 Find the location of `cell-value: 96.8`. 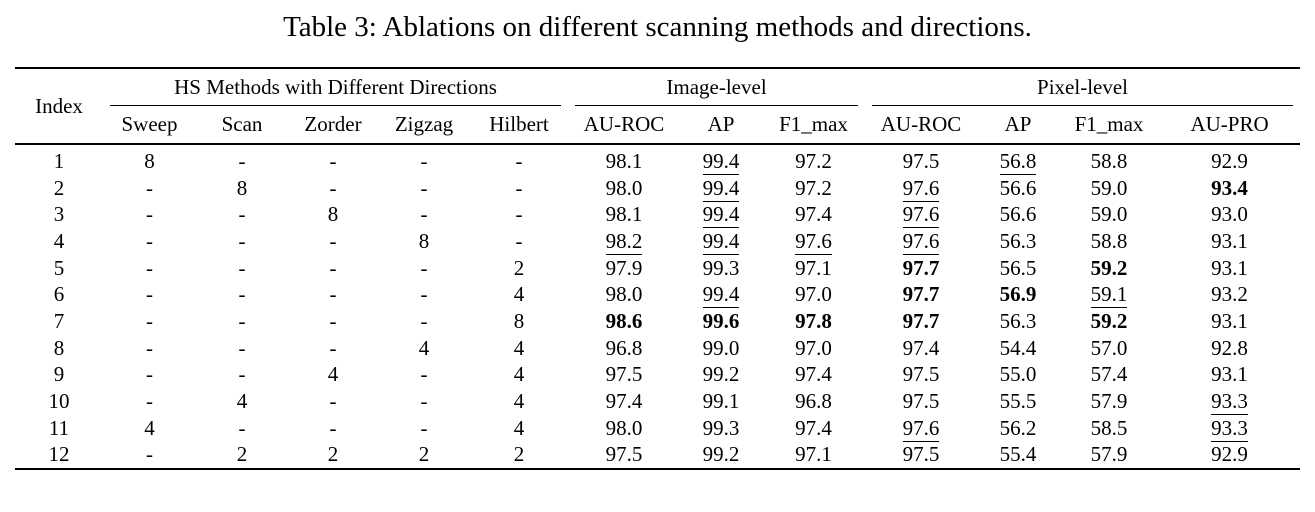

cell-value: 96.8 is located at coordinates (813, 401).